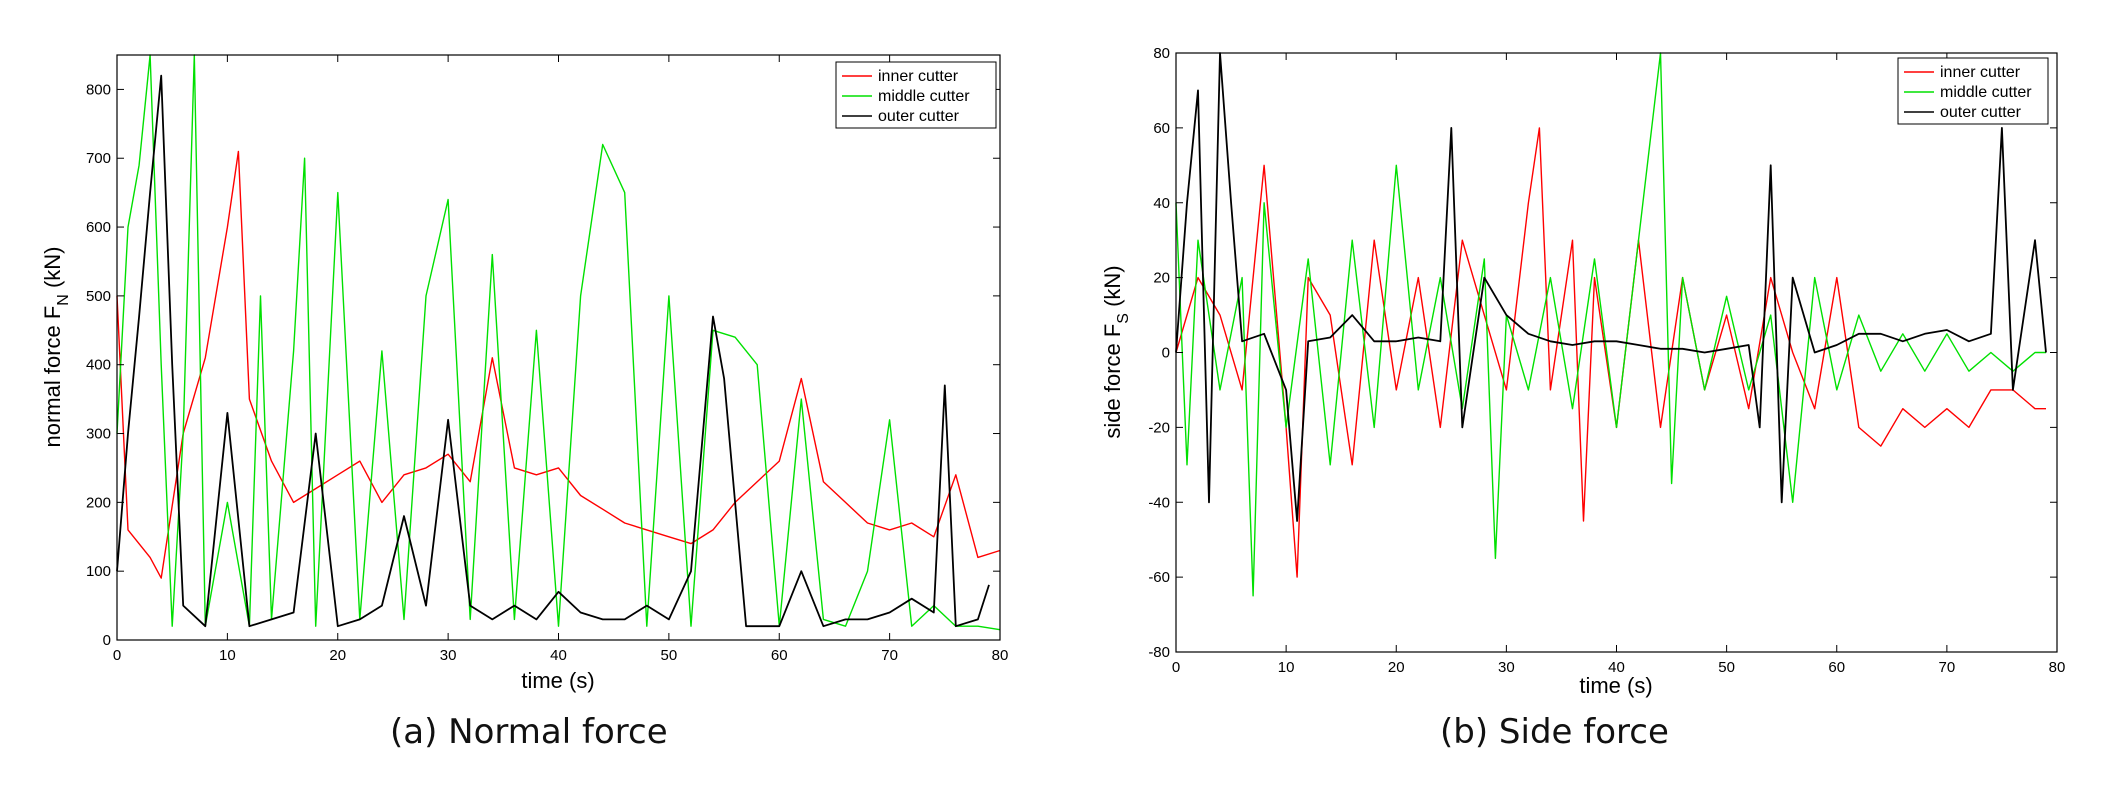 The image size is (2111, 788). What do you see at coordinates (1159, 577) in the screenshot?
I see `y-tick-label: -60` at bounding box center [1159, 577].